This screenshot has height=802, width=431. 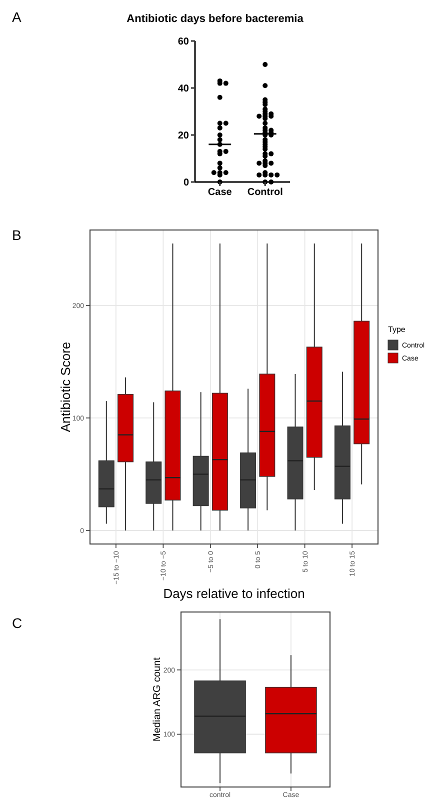 I want to click on y-tick-label: 40, so click(x=184, y=89).